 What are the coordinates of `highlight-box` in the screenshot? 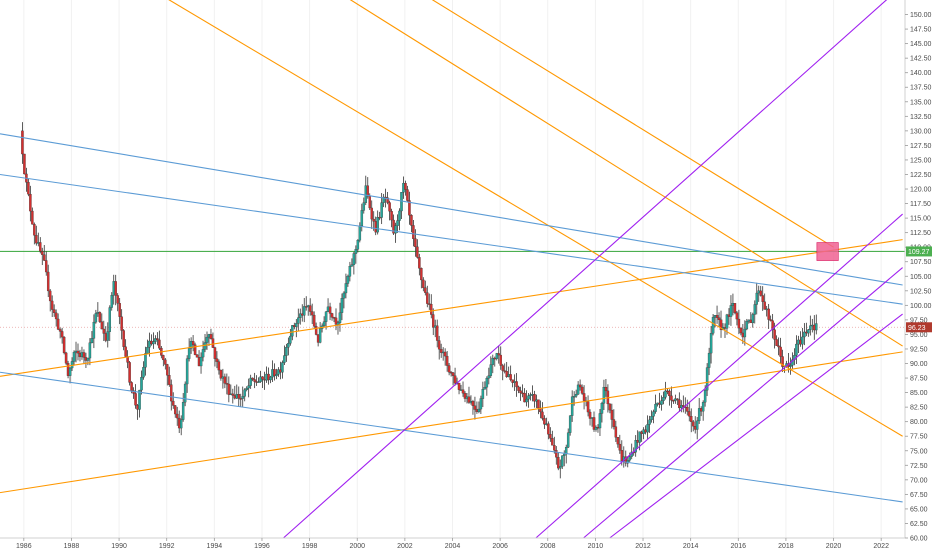 It's located at (827, 251).